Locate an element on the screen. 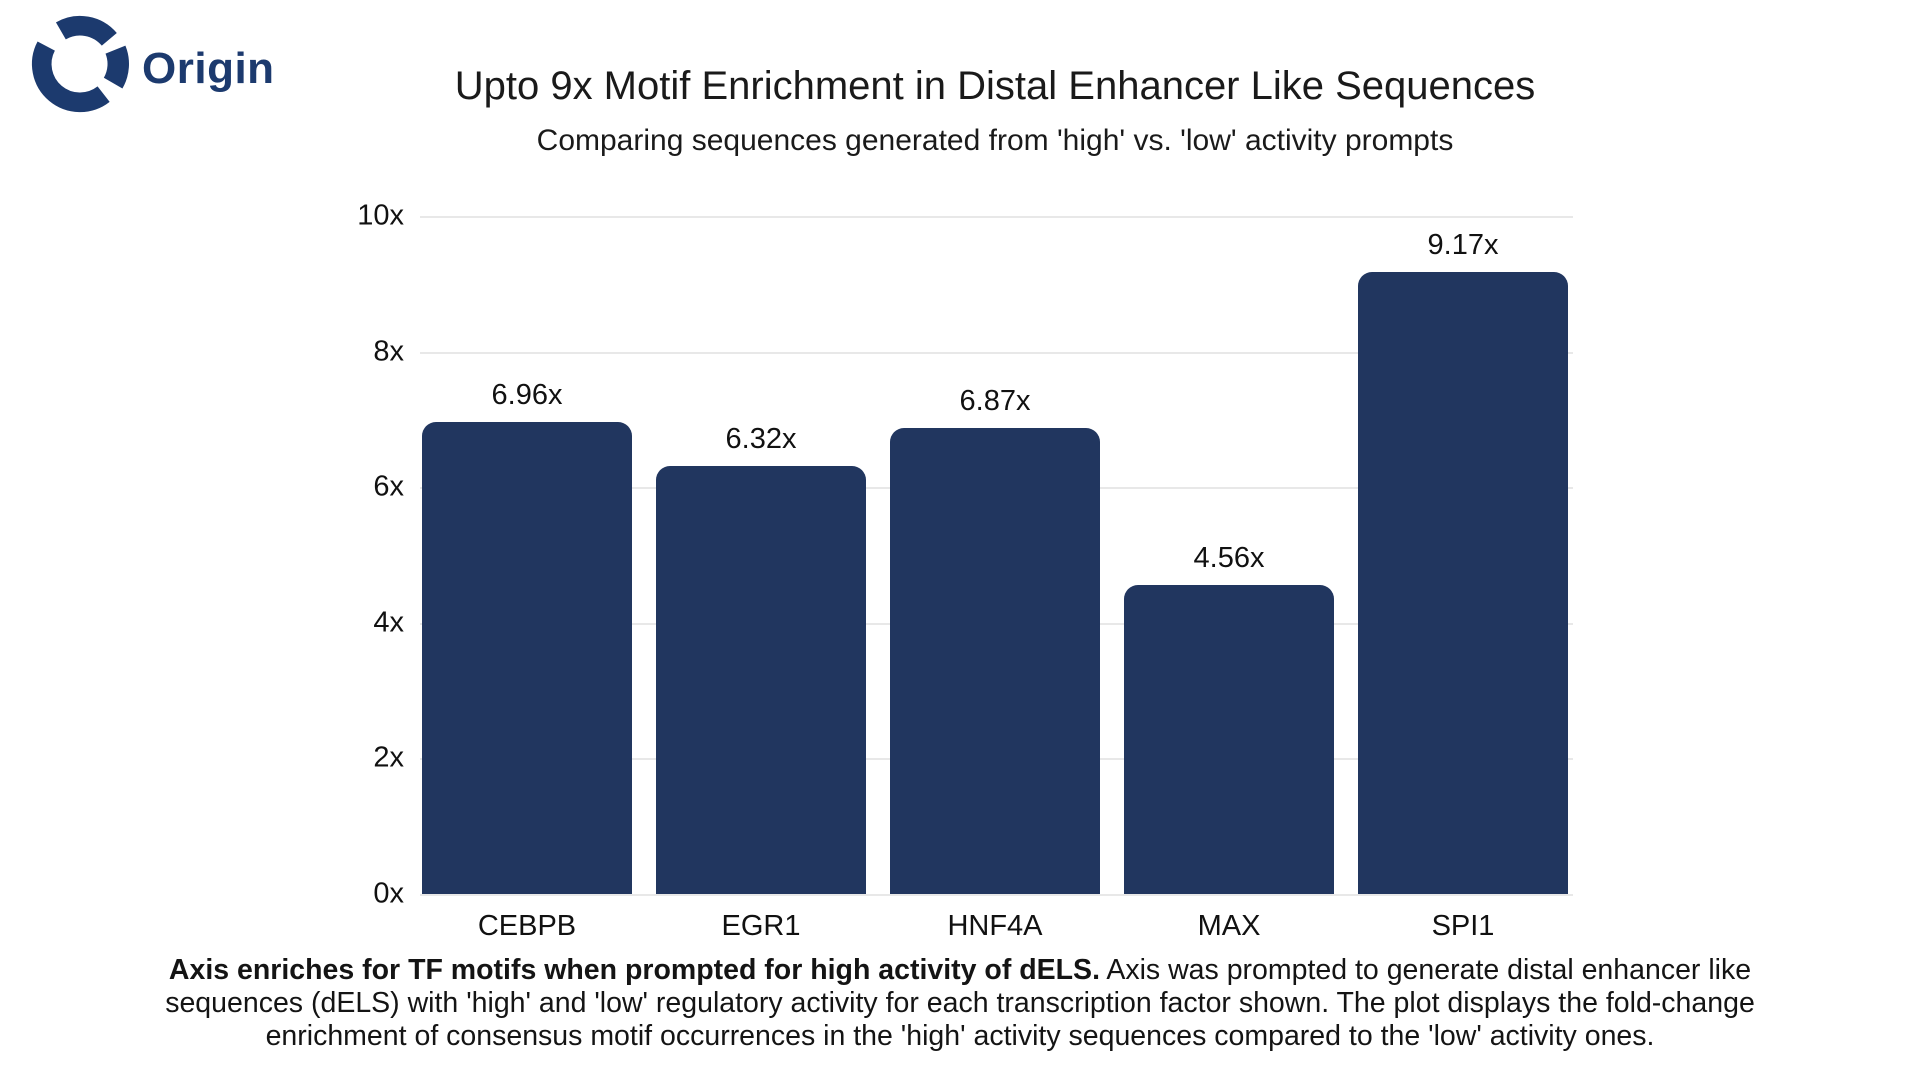 This screenshot has height=1080, width=1920. gridline-8x is located at coordinates (996, 352).